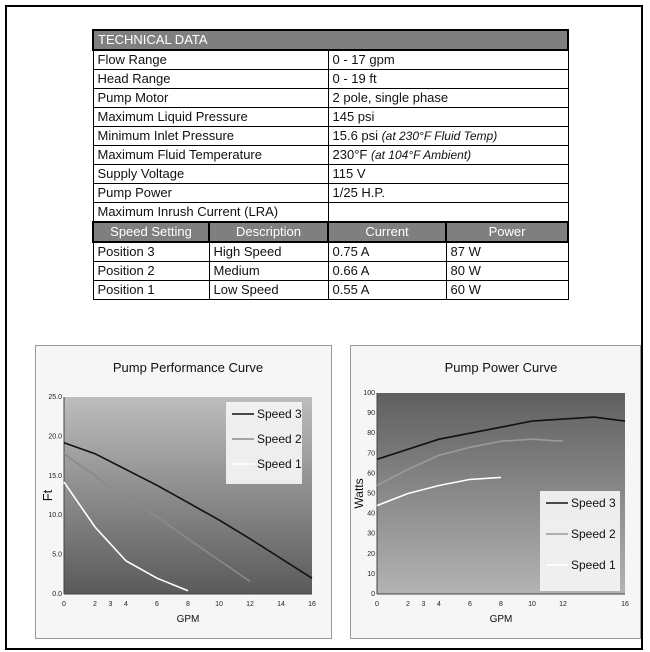 The image size is (650, 652). Describe the element at coordinates (268, 290) in the screenshot. I see `speed-cell: Low Speed` at that location.